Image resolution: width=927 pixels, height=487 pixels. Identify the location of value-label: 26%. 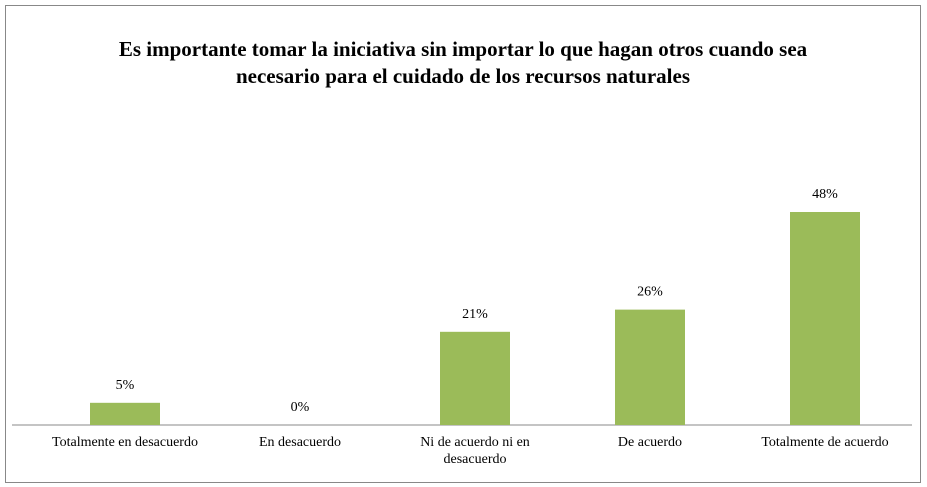
(650, 292).